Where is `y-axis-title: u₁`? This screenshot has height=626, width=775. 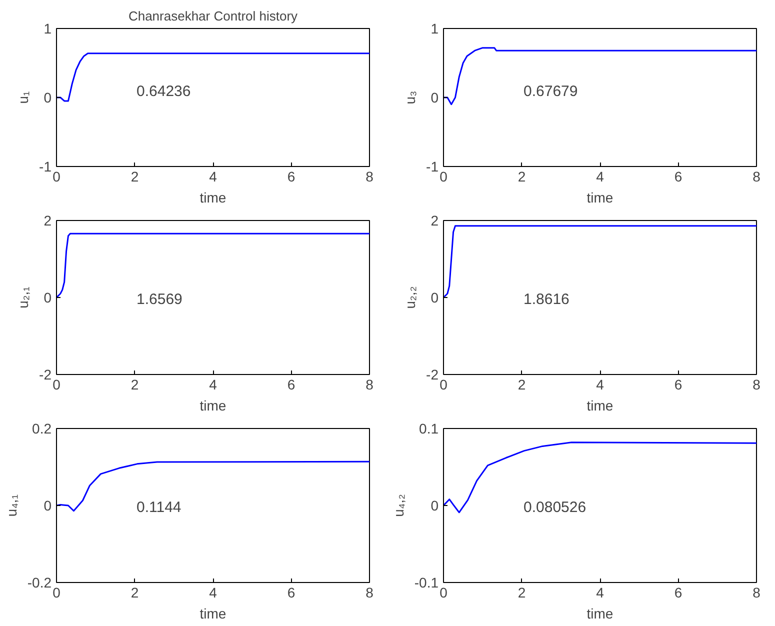 y-axis-title: u₁ is located at coordinates (23, 97).